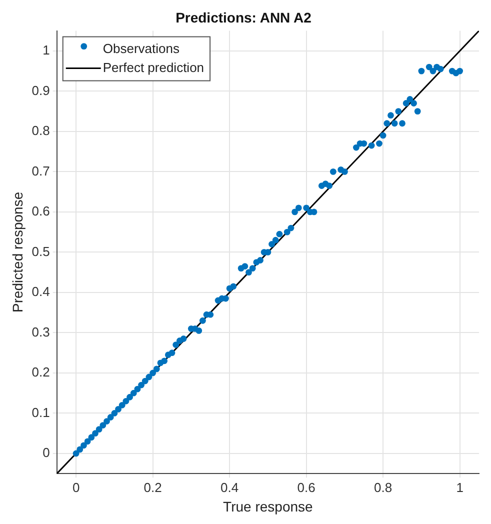 The image size is (491, 524). Describe the element at coordinates (17, 252) in the screenshot. I see `y-axis-title: Predicted response` at that location.